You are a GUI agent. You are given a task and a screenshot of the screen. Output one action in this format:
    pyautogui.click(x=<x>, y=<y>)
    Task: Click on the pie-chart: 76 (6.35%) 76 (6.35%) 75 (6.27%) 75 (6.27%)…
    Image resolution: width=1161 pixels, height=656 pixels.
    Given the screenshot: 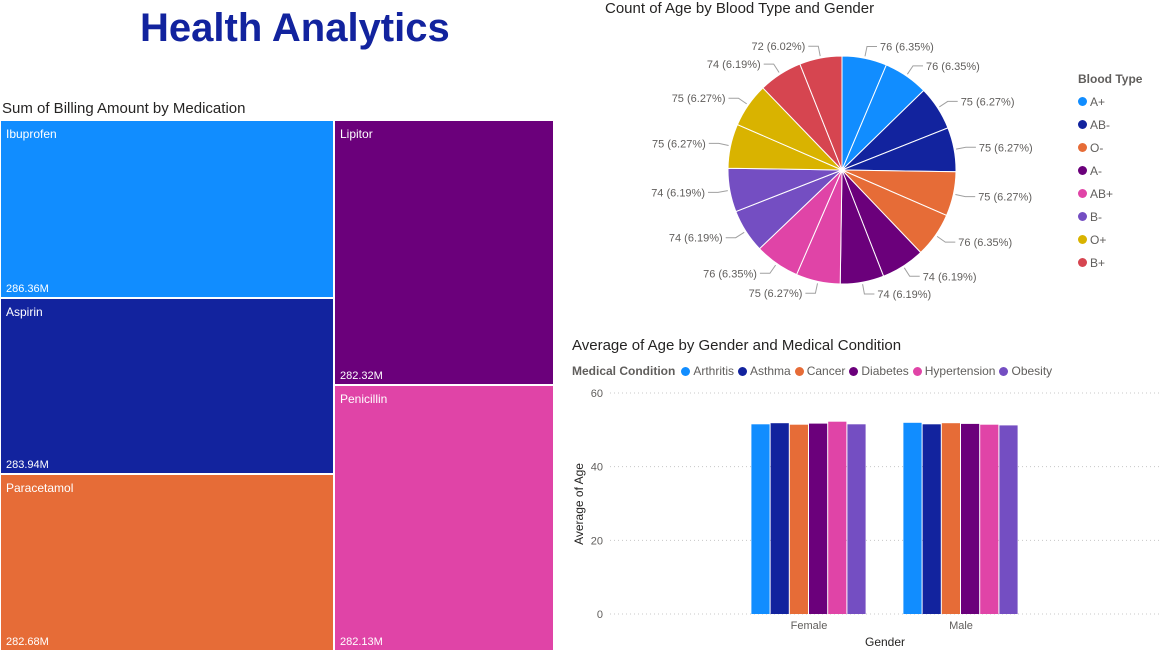 What is the action you would take?
    pyautogui.click(x=842, y=171)
    